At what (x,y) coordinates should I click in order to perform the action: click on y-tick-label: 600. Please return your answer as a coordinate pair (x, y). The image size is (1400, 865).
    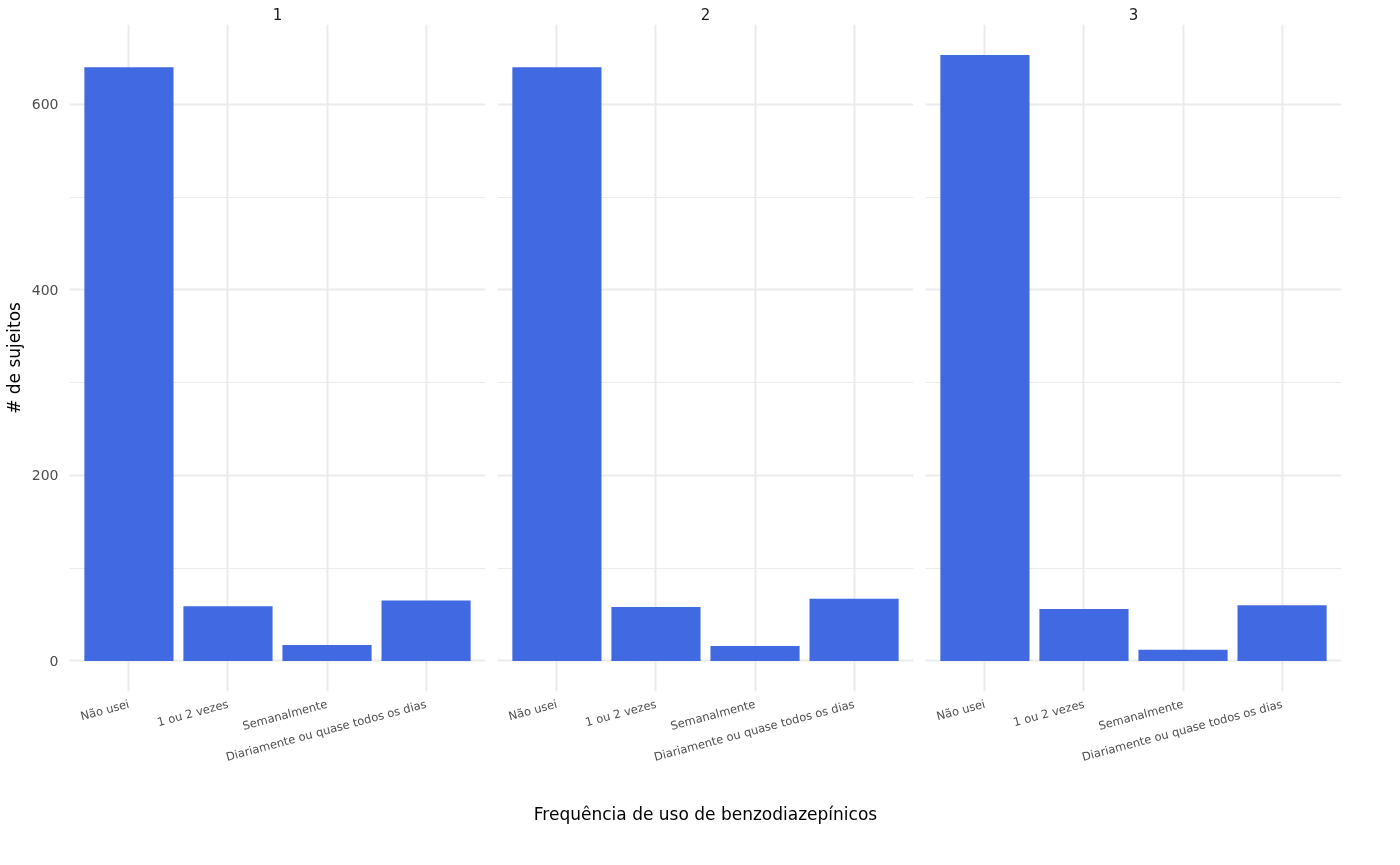
    Looking at the image, I should click on (45, 104).